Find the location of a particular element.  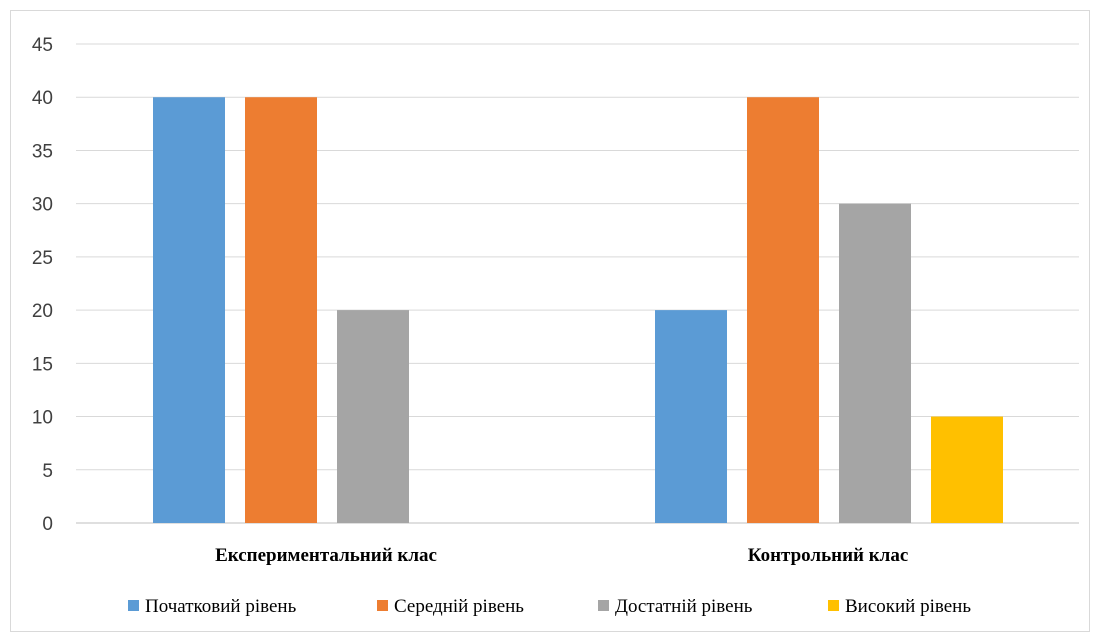

legend-label: Високий рівень is located at coordinates (908, 606).